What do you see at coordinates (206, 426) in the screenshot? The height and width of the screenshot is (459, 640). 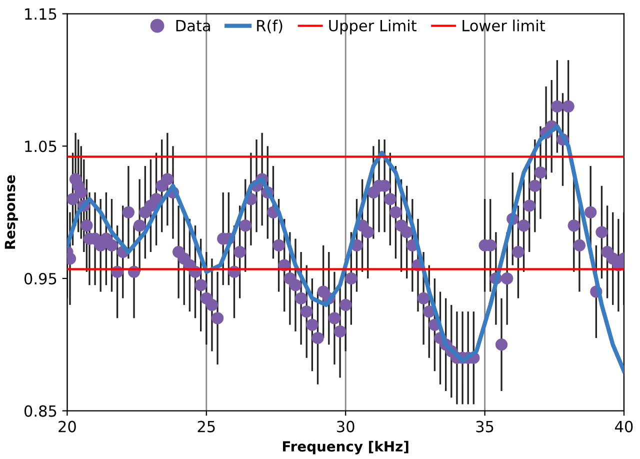 I see `x-tick-label: 25` at bounding box center [206, 426].